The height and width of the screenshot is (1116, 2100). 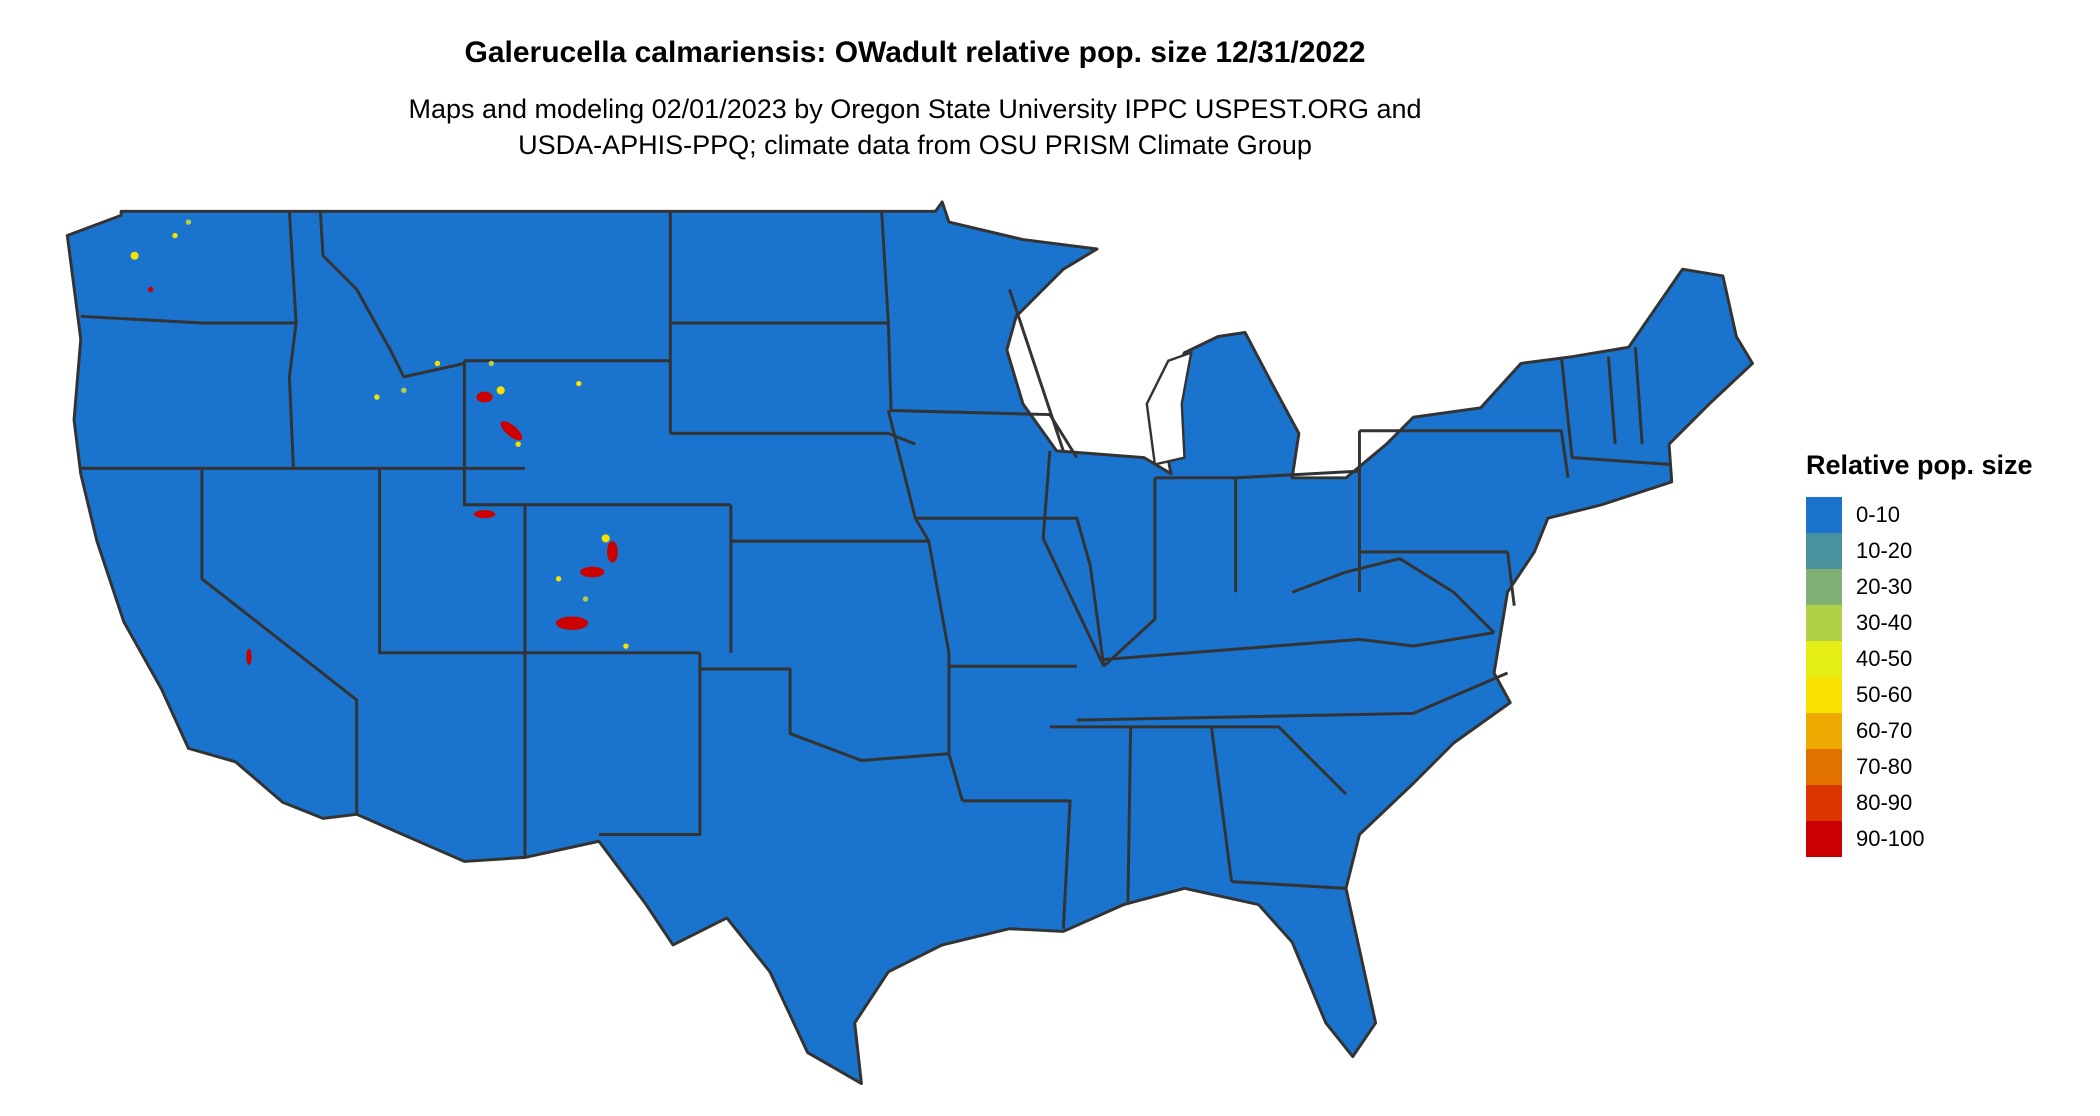 I want to click on legend-item: 20-30, so click(x=1919, y=587).